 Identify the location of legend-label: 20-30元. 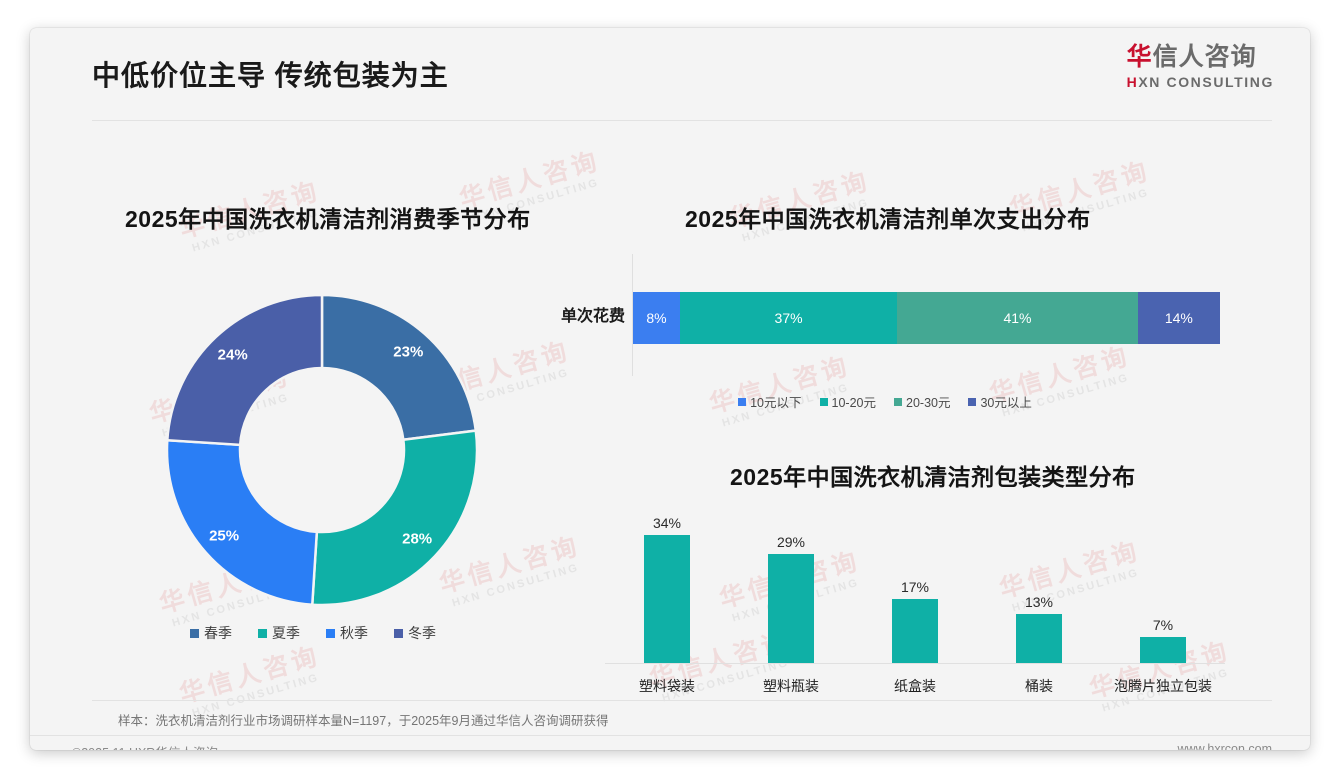
(928, 403).